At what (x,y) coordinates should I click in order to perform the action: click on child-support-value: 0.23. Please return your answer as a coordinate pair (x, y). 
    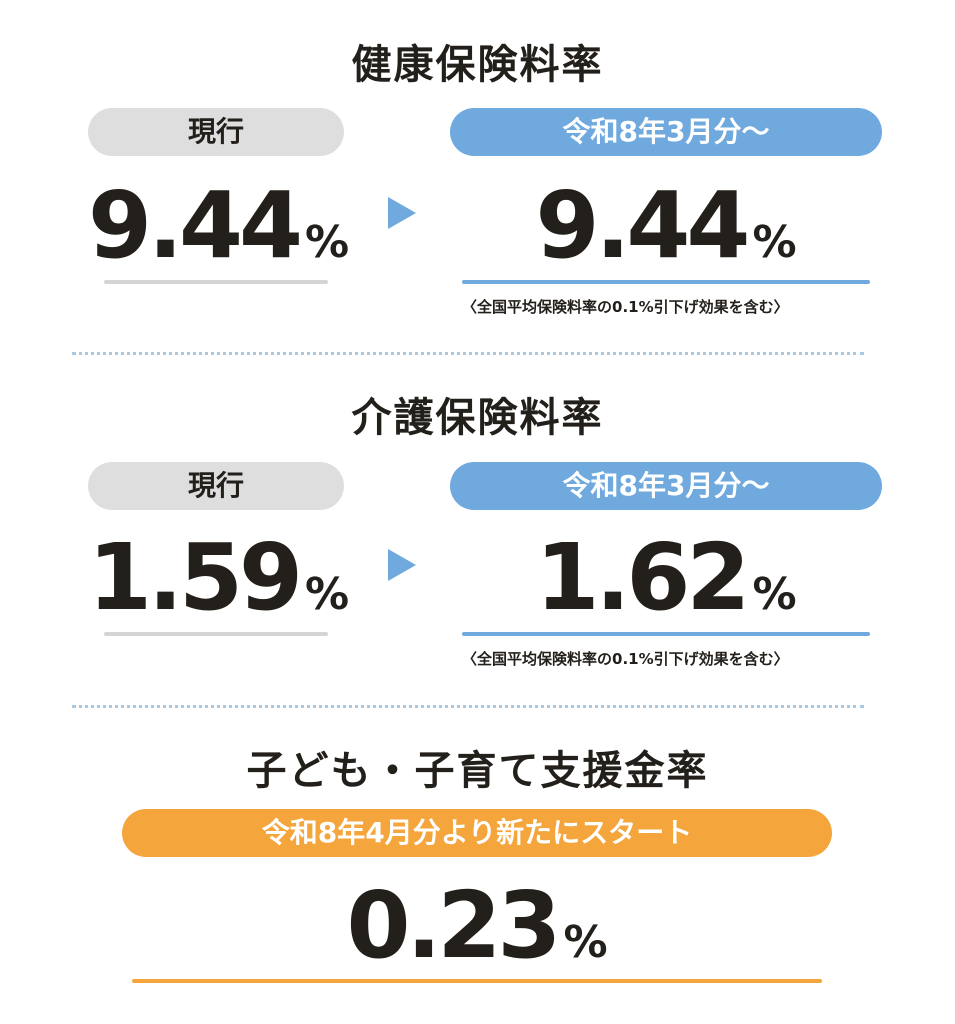
    Looking at the image, I should click on (453, 925).